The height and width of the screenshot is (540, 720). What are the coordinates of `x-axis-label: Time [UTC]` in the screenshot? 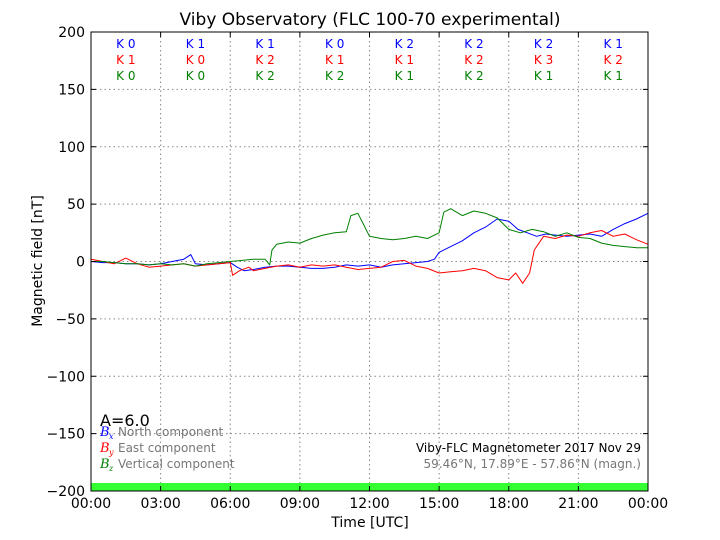 It's located at (369, 523).